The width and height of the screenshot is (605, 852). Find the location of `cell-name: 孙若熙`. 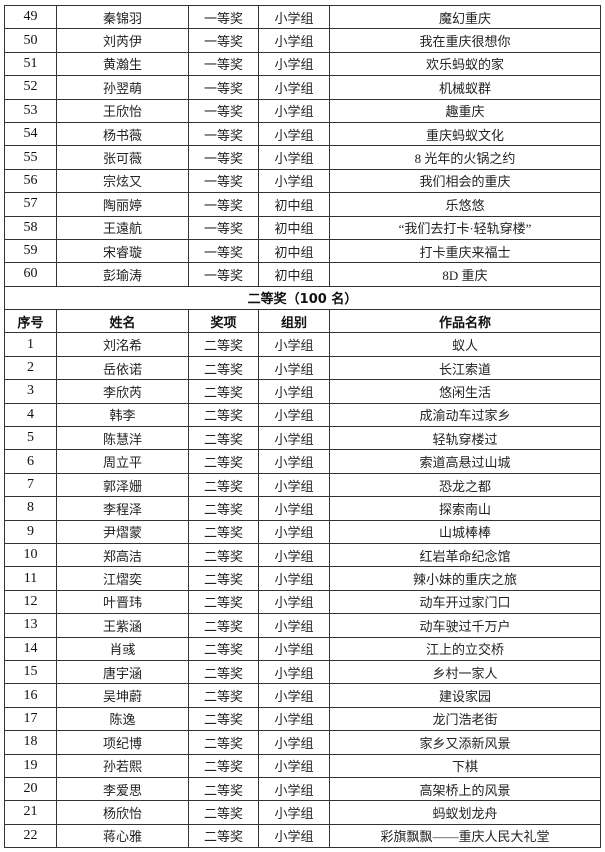

cell-name: 孙若熙 is located at coordinates (122, 765).